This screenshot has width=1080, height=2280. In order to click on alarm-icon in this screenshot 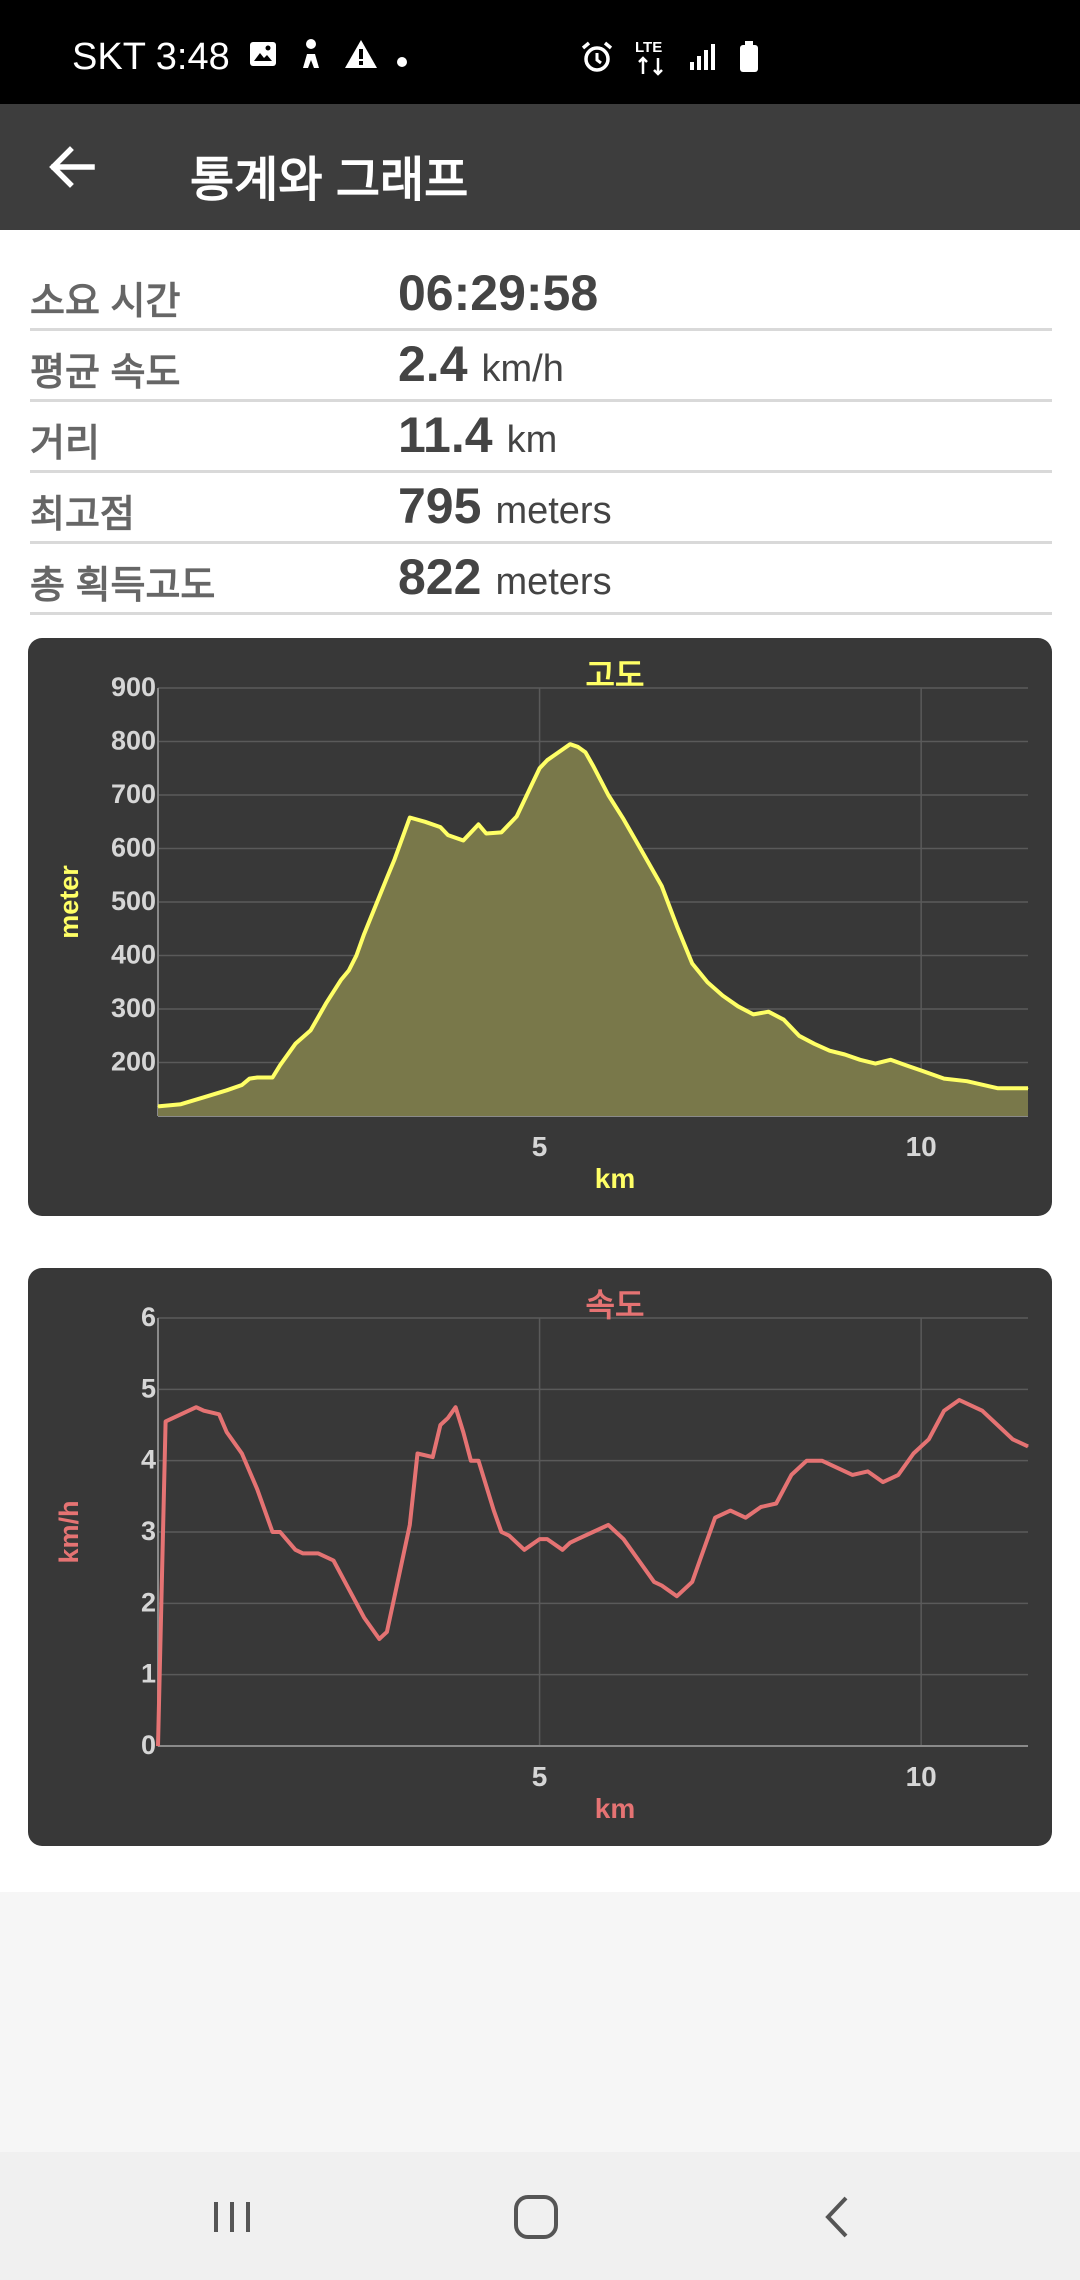, I will do `click(597, 61)`.